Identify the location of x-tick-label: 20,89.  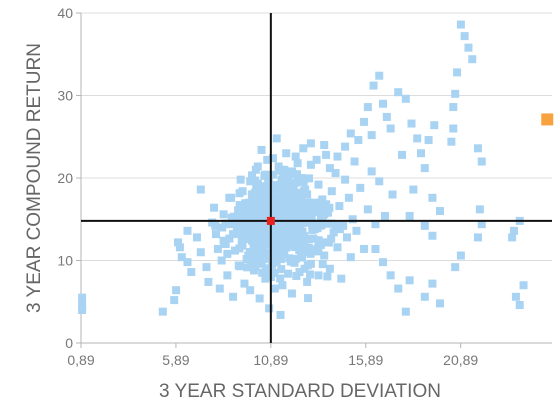
(460, 360).